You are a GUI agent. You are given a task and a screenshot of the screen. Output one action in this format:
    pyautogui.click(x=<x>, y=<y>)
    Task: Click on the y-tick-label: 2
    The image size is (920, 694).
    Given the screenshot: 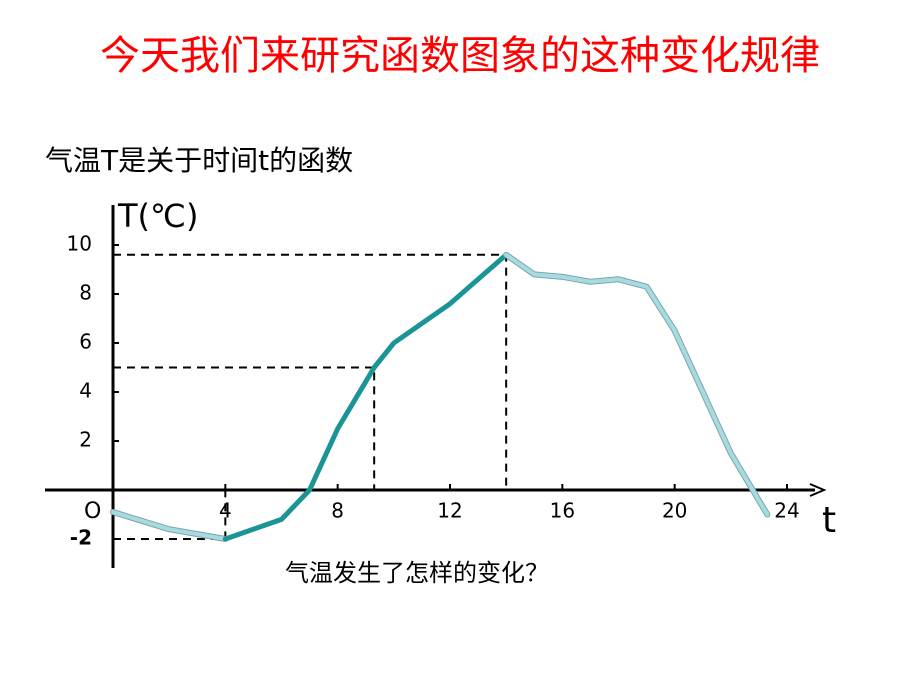 What is the action you would take?
    pyautogui.click(x=85, y=440)
    